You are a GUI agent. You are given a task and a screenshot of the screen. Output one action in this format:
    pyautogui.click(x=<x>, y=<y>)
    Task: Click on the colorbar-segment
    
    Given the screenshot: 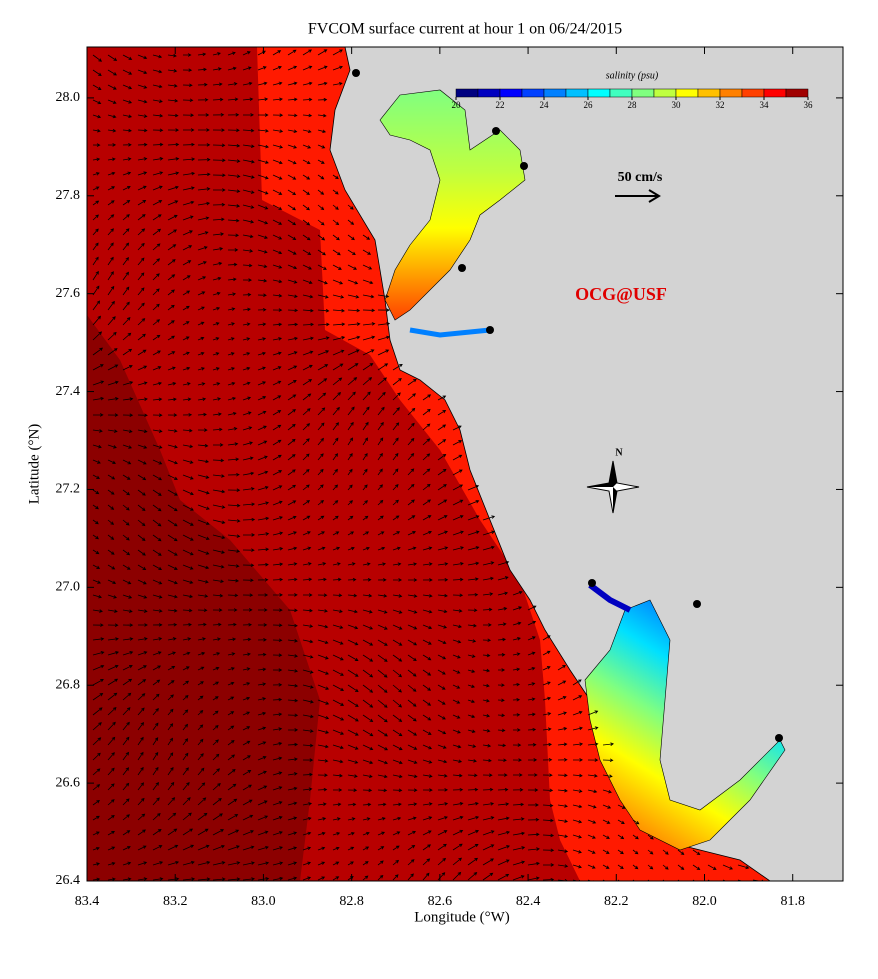 What is the action you would take?
    pyautogui.click(x=643, y=93)
    